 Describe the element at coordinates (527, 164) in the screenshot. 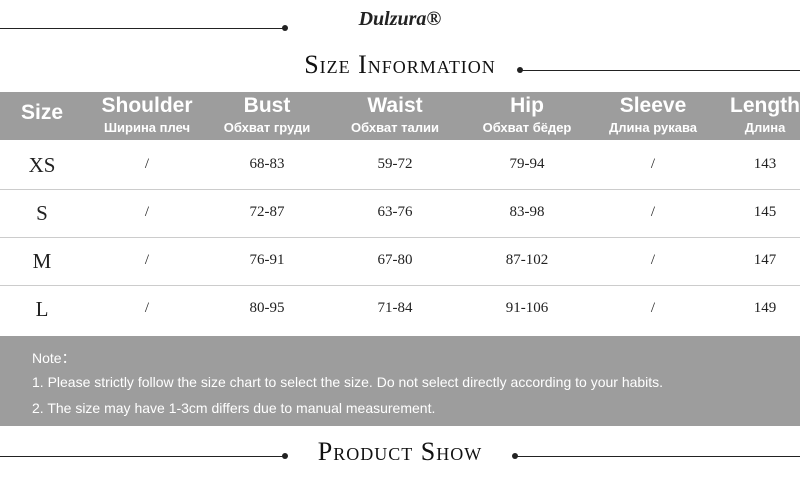

I see `table-cell: 79-94` at that location.